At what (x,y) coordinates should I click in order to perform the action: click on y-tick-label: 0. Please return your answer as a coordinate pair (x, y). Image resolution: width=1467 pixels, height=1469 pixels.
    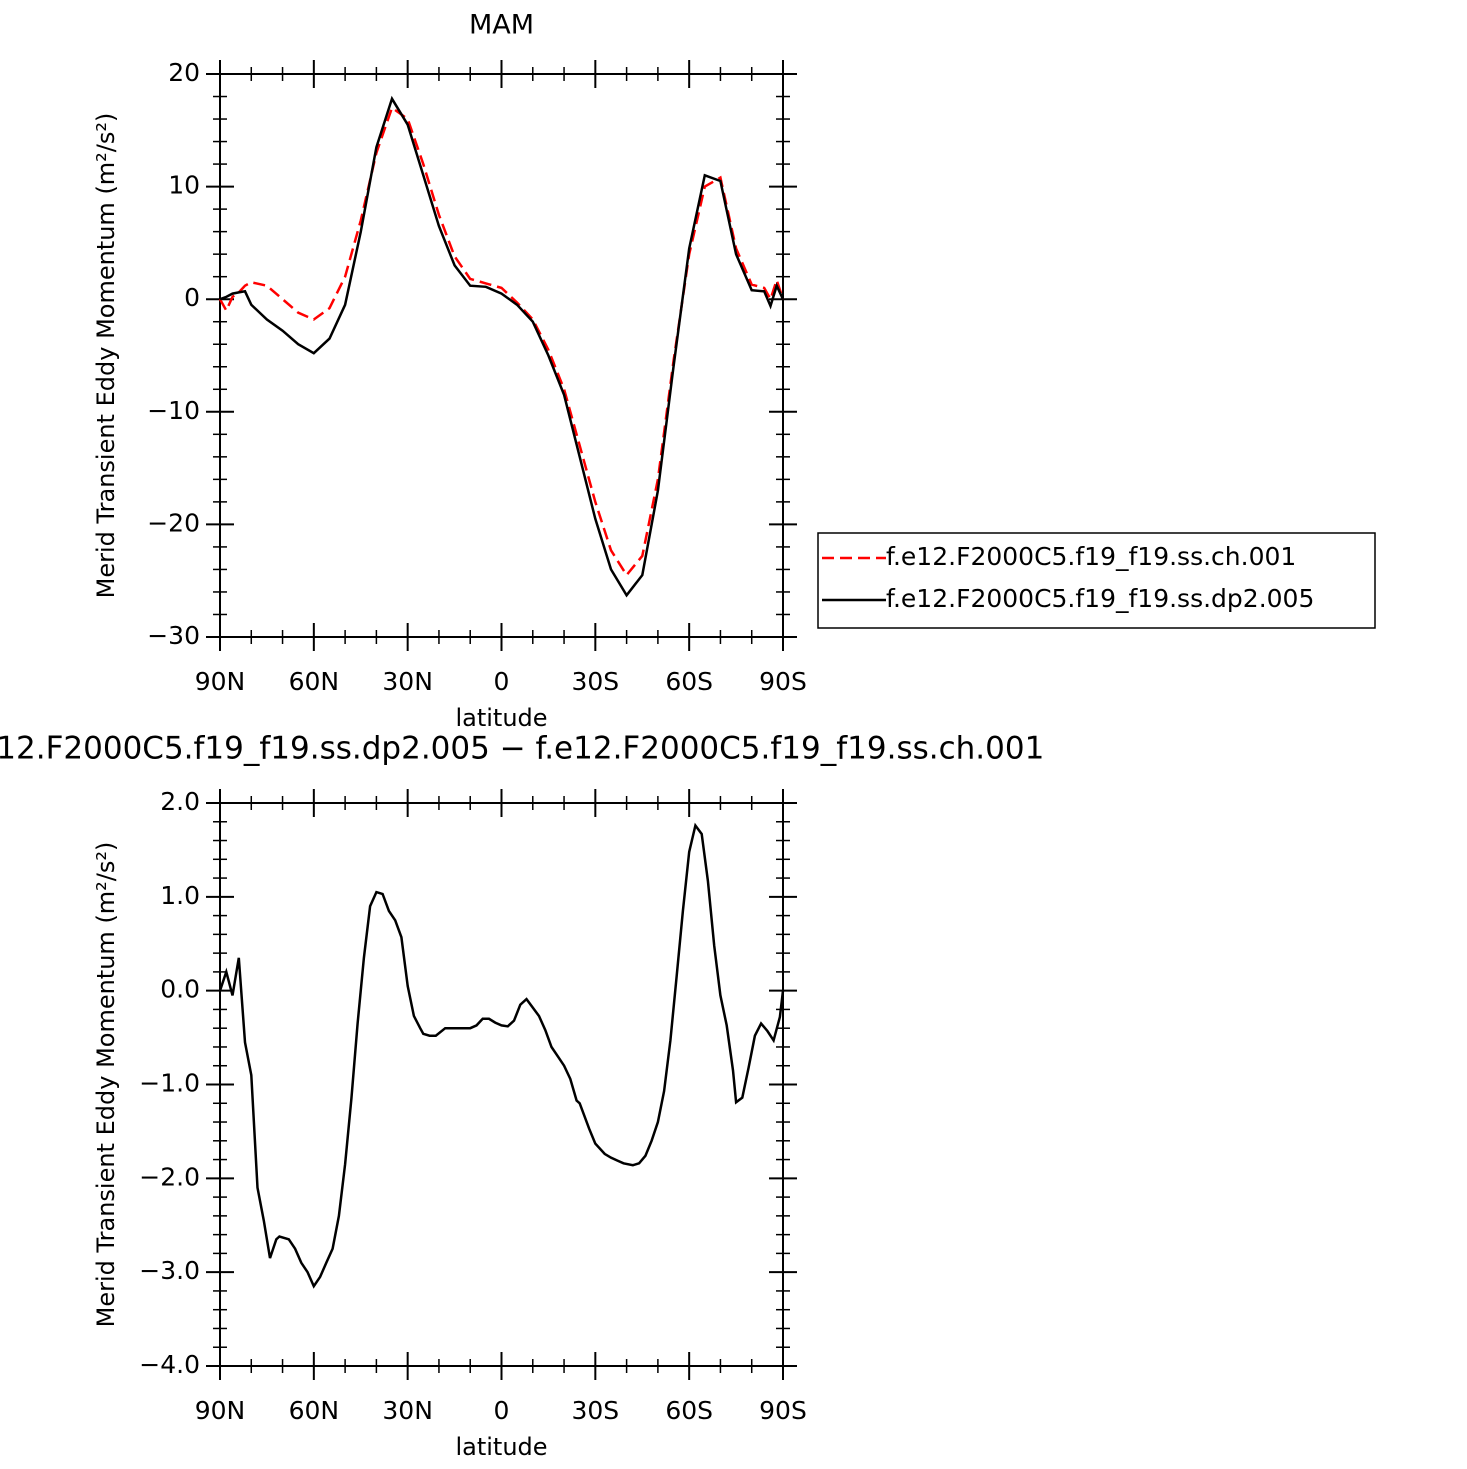
    Looking at the image, I should click on (192, 297).